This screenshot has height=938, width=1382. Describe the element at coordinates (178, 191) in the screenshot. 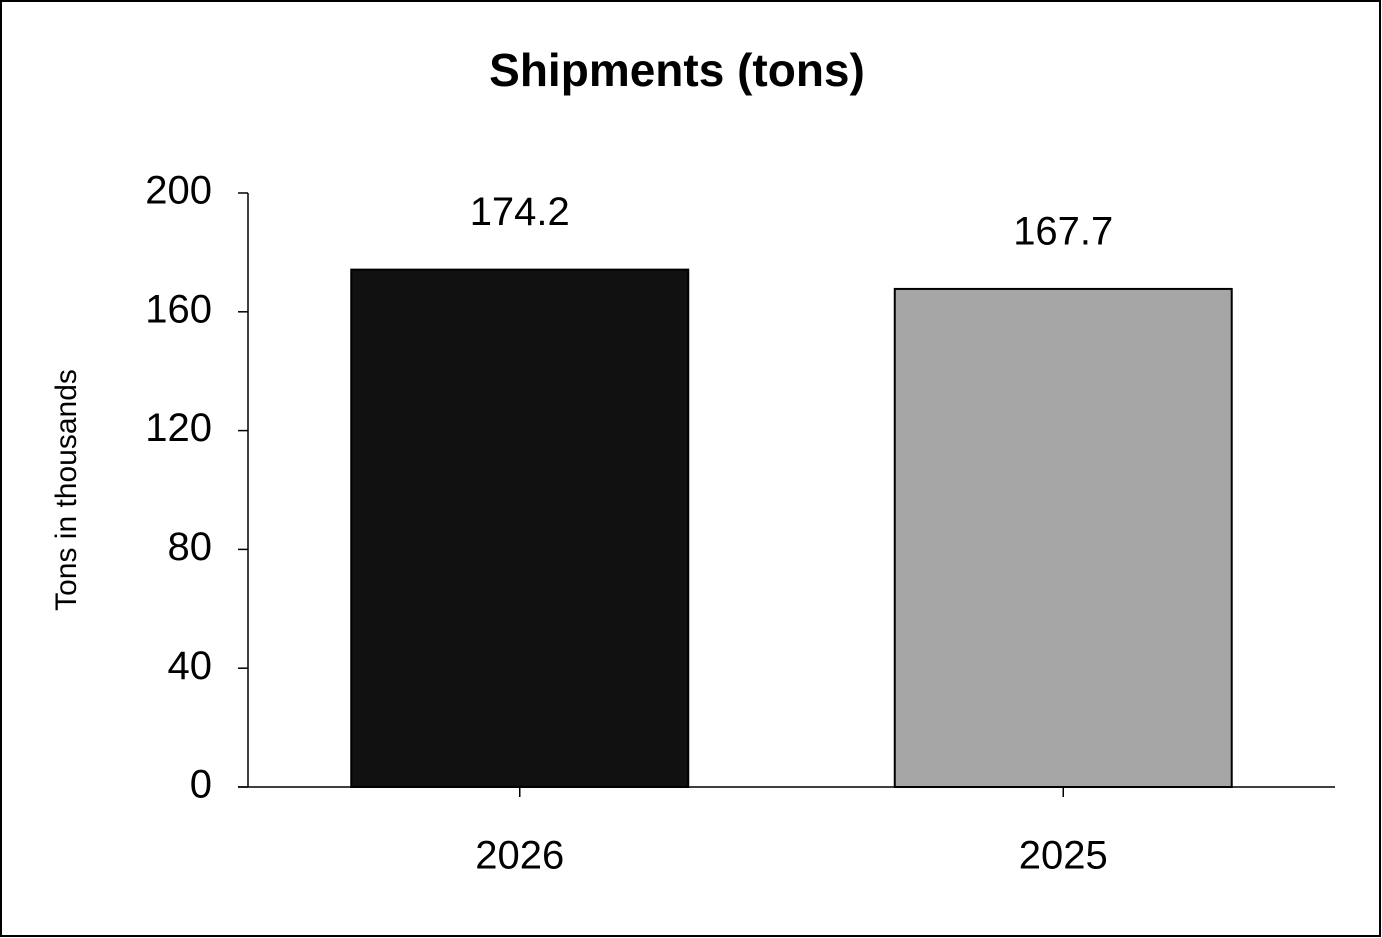

I see `y-tick-label: 200` at that location.